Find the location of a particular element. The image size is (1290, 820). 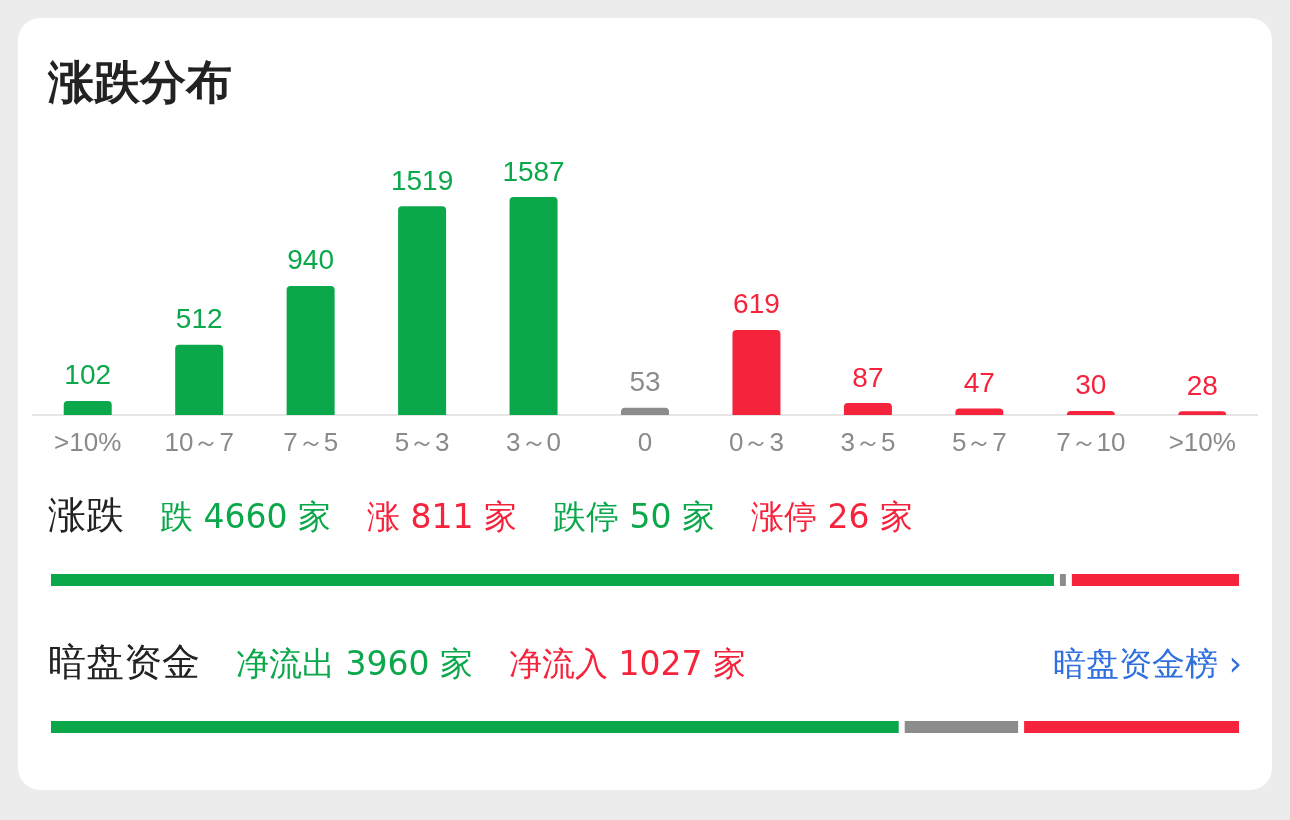

x-tick-label: 0 is located at coordinates (645, 442).